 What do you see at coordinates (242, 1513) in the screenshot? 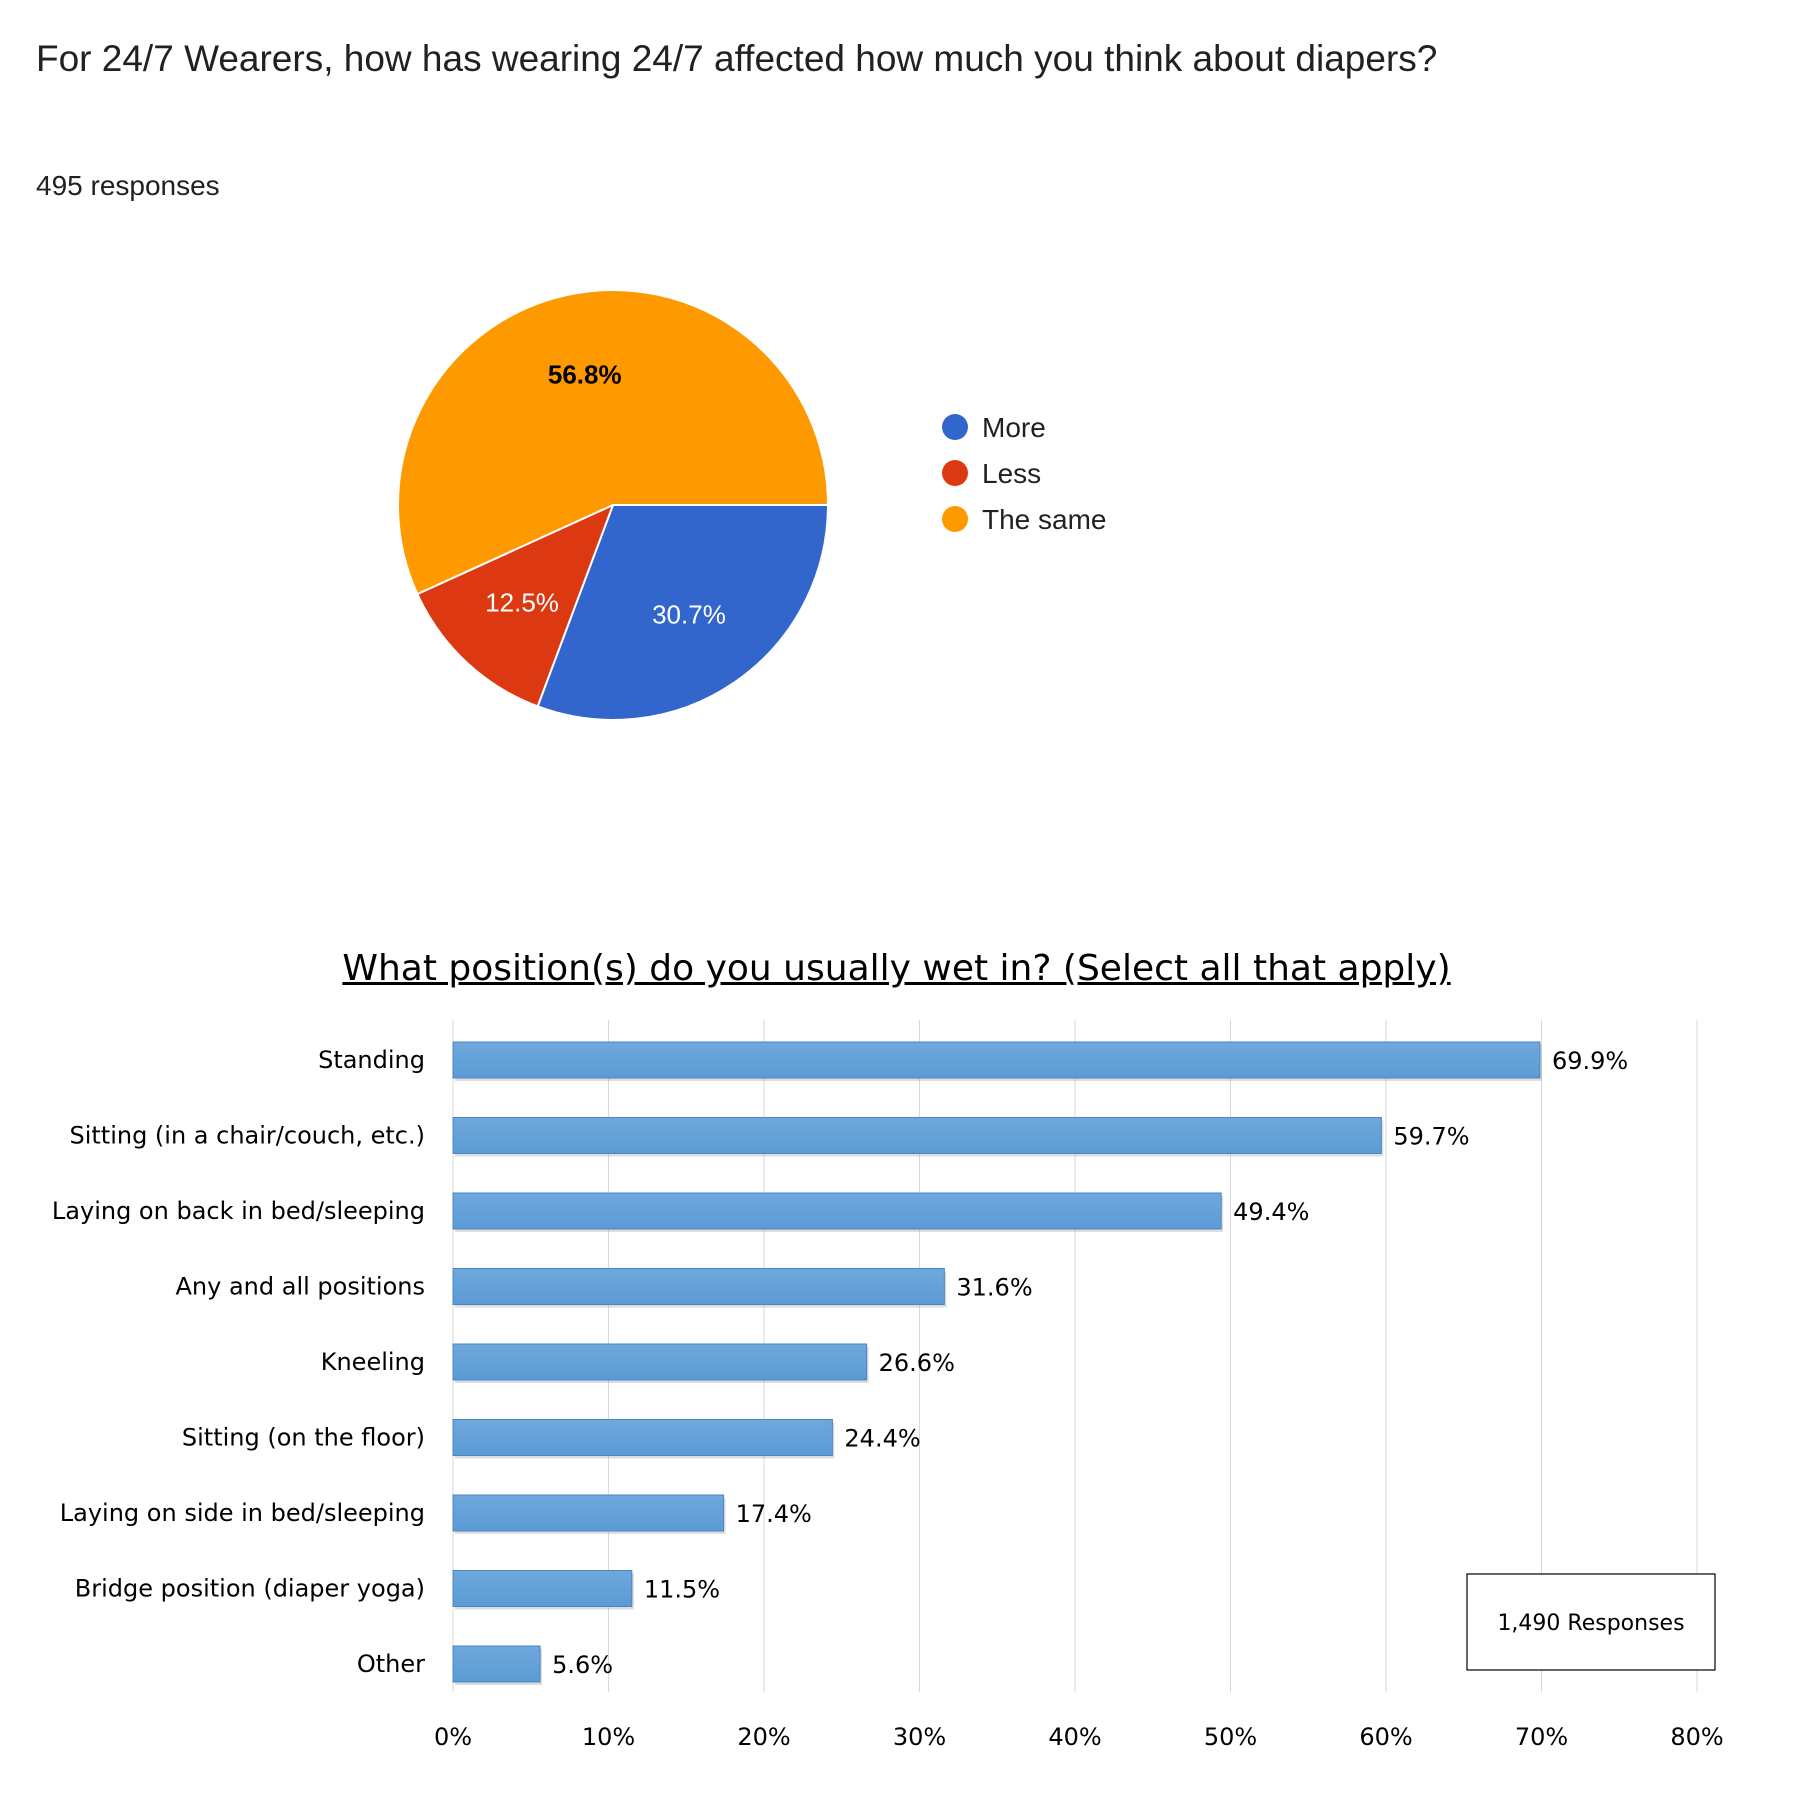
I see `category-label-laying-on-side-in-bed-sleeping: Laying on side in bed/sleeping` at bounding box center [242, 1513].